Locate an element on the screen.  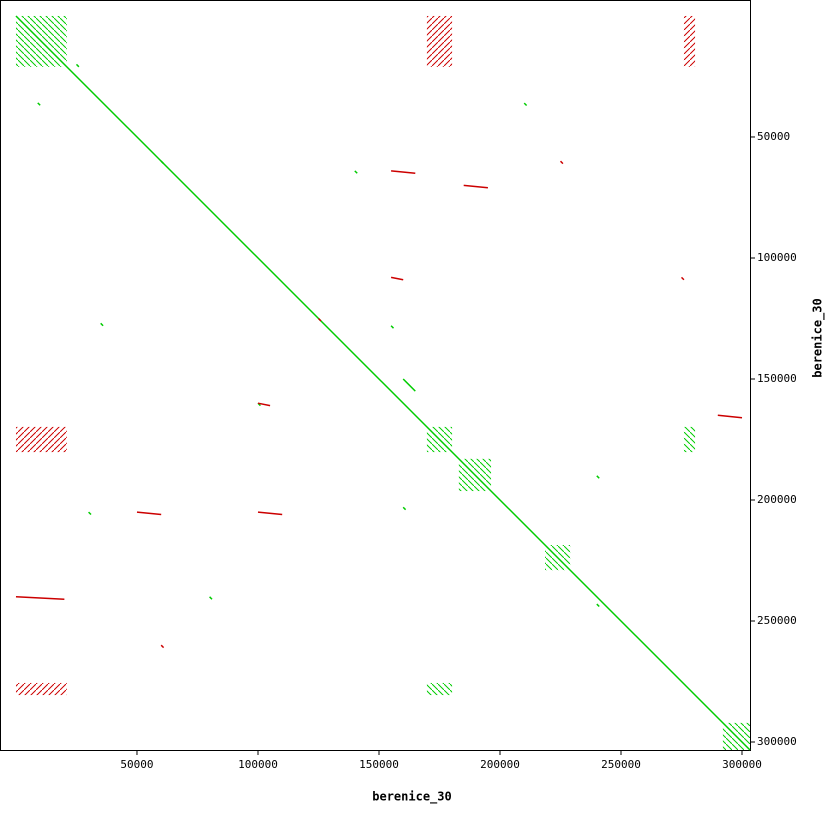
x-tick-label: 200000 is located at coordinates (500, 764).